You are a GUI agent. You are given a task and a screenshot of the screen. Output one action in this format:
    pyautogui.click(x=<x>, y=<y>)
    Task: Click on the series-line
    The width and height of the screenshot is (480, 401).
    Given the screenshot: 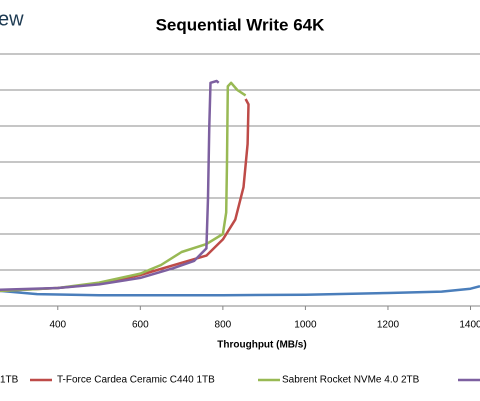 What is the action you would take?
    pyautogui.click(x=240, y=290)
    